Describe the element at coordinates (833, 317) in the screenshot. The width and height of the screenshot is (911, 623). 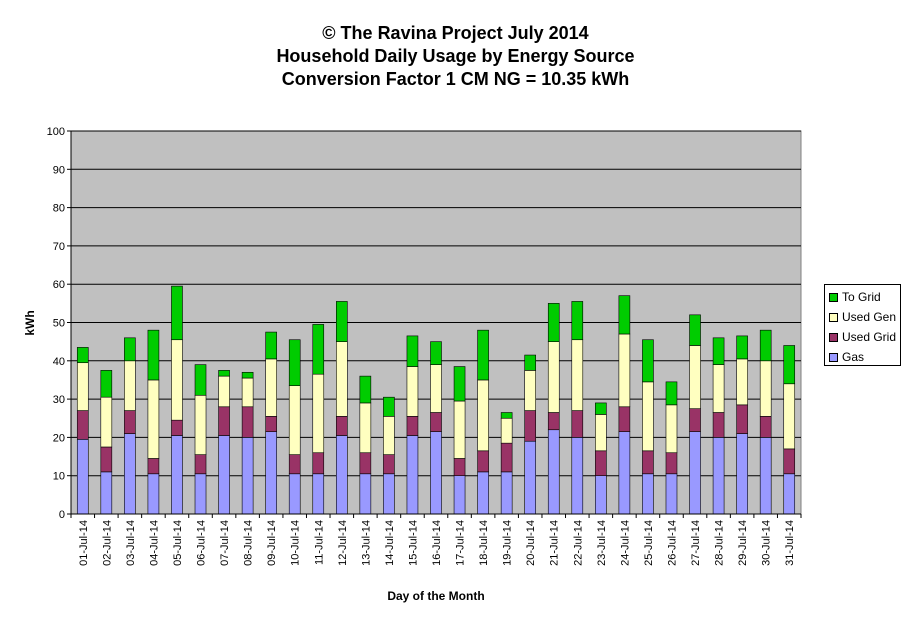
I see `legend-swatch-used-gen` at that location.